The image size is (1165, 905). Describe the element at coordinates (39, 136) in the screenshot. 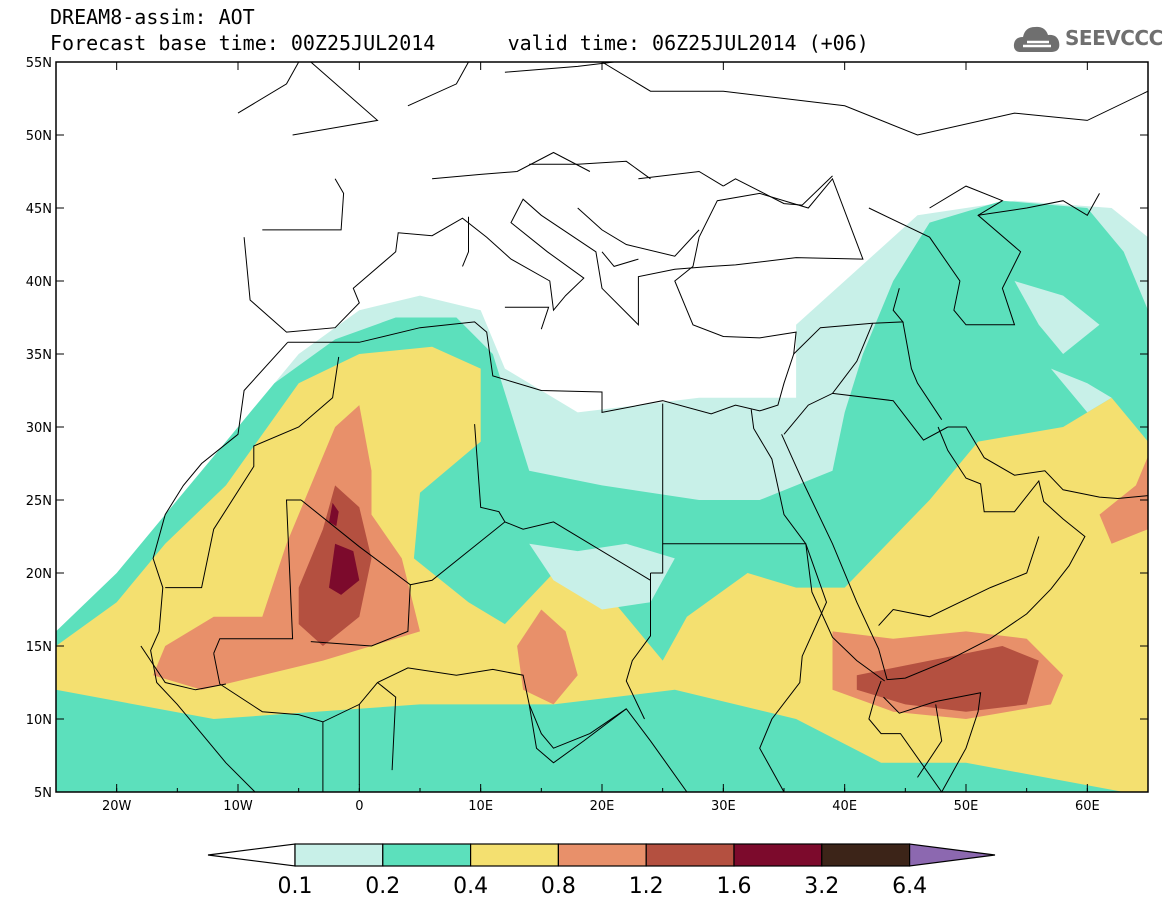

I see `lat-tick-label: 50N` at that location.